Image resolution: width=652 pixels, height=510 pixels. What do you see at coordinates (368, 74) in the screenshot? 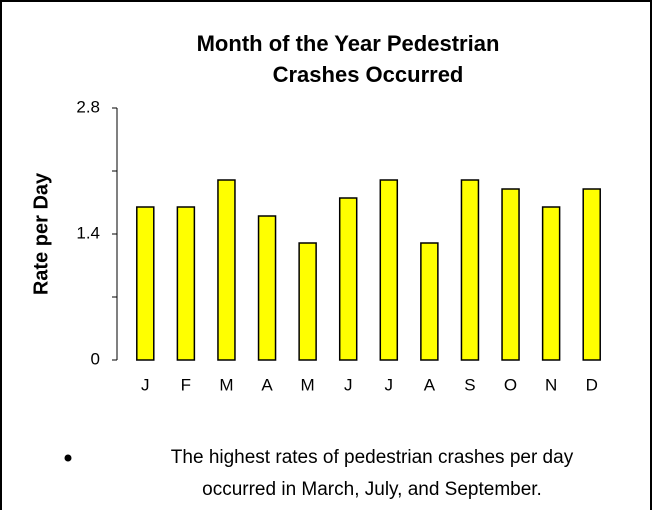
I see `chart-title: Crashes Occurred` at bounding box center [368, 74].